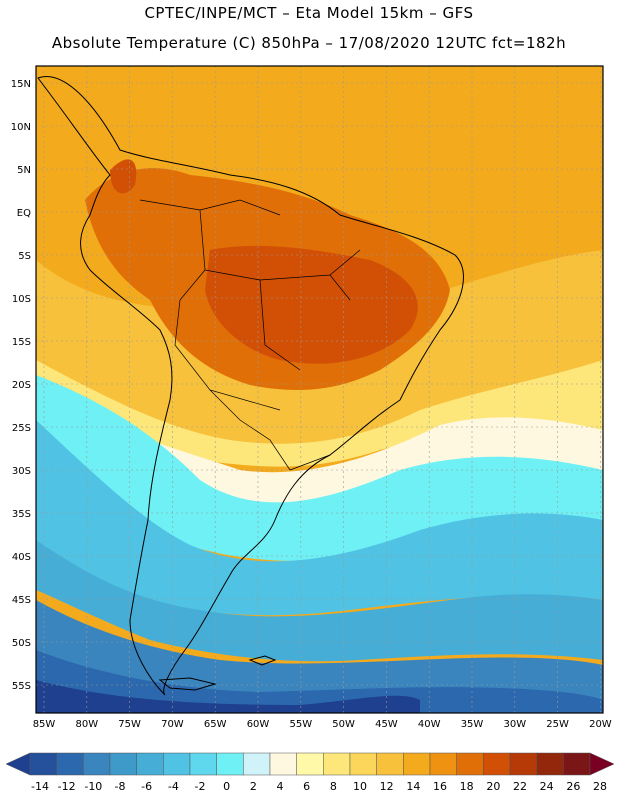 This screenshot has width=618, height=800. What do you see at coordinates (387, 786) in the screenshot?
I see `colorbar-label: 12` at bounding box center [387, 786].